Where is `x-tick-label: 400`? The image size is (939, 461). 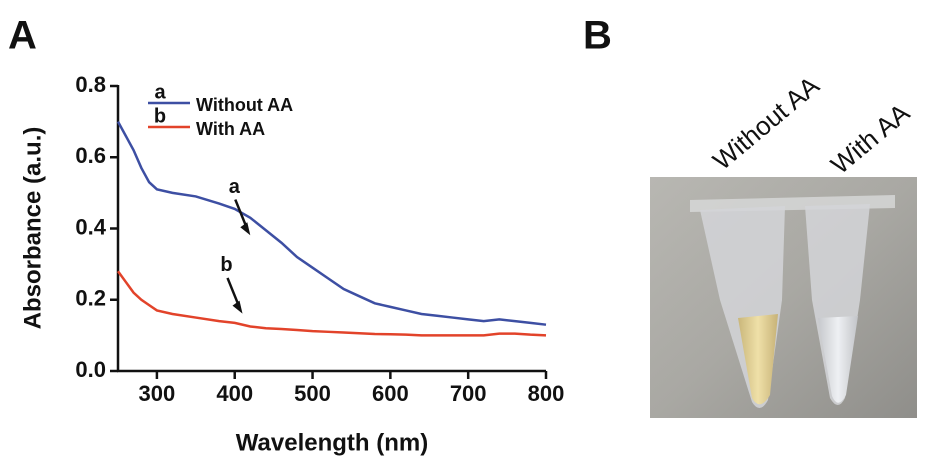 x-tick-label: 400 is located at coordinates (234, 393).